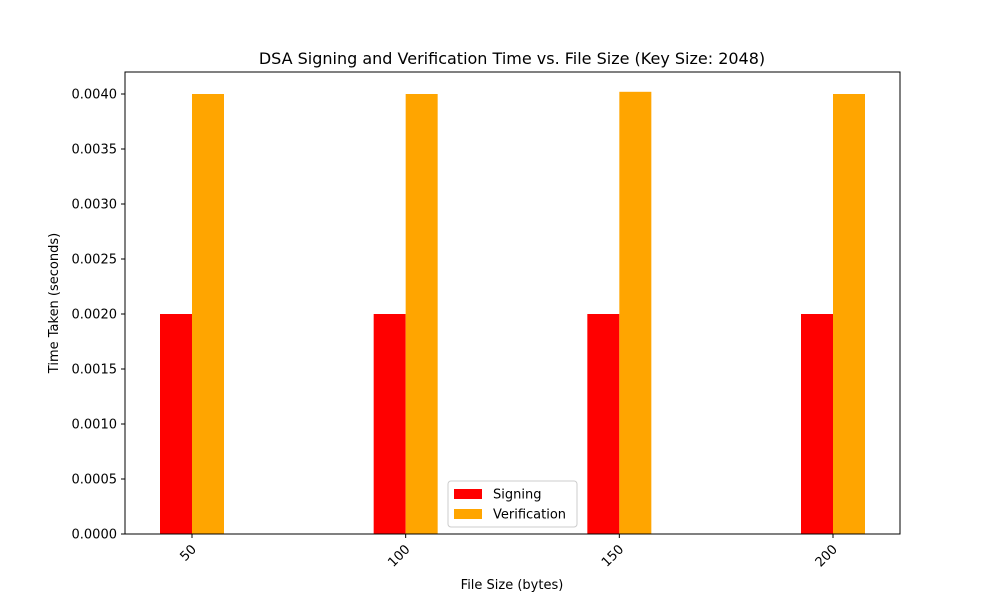 This screenshot has width=1000, height=605. I want to click on y-tick-label: 0.0000, so click(95, 535).